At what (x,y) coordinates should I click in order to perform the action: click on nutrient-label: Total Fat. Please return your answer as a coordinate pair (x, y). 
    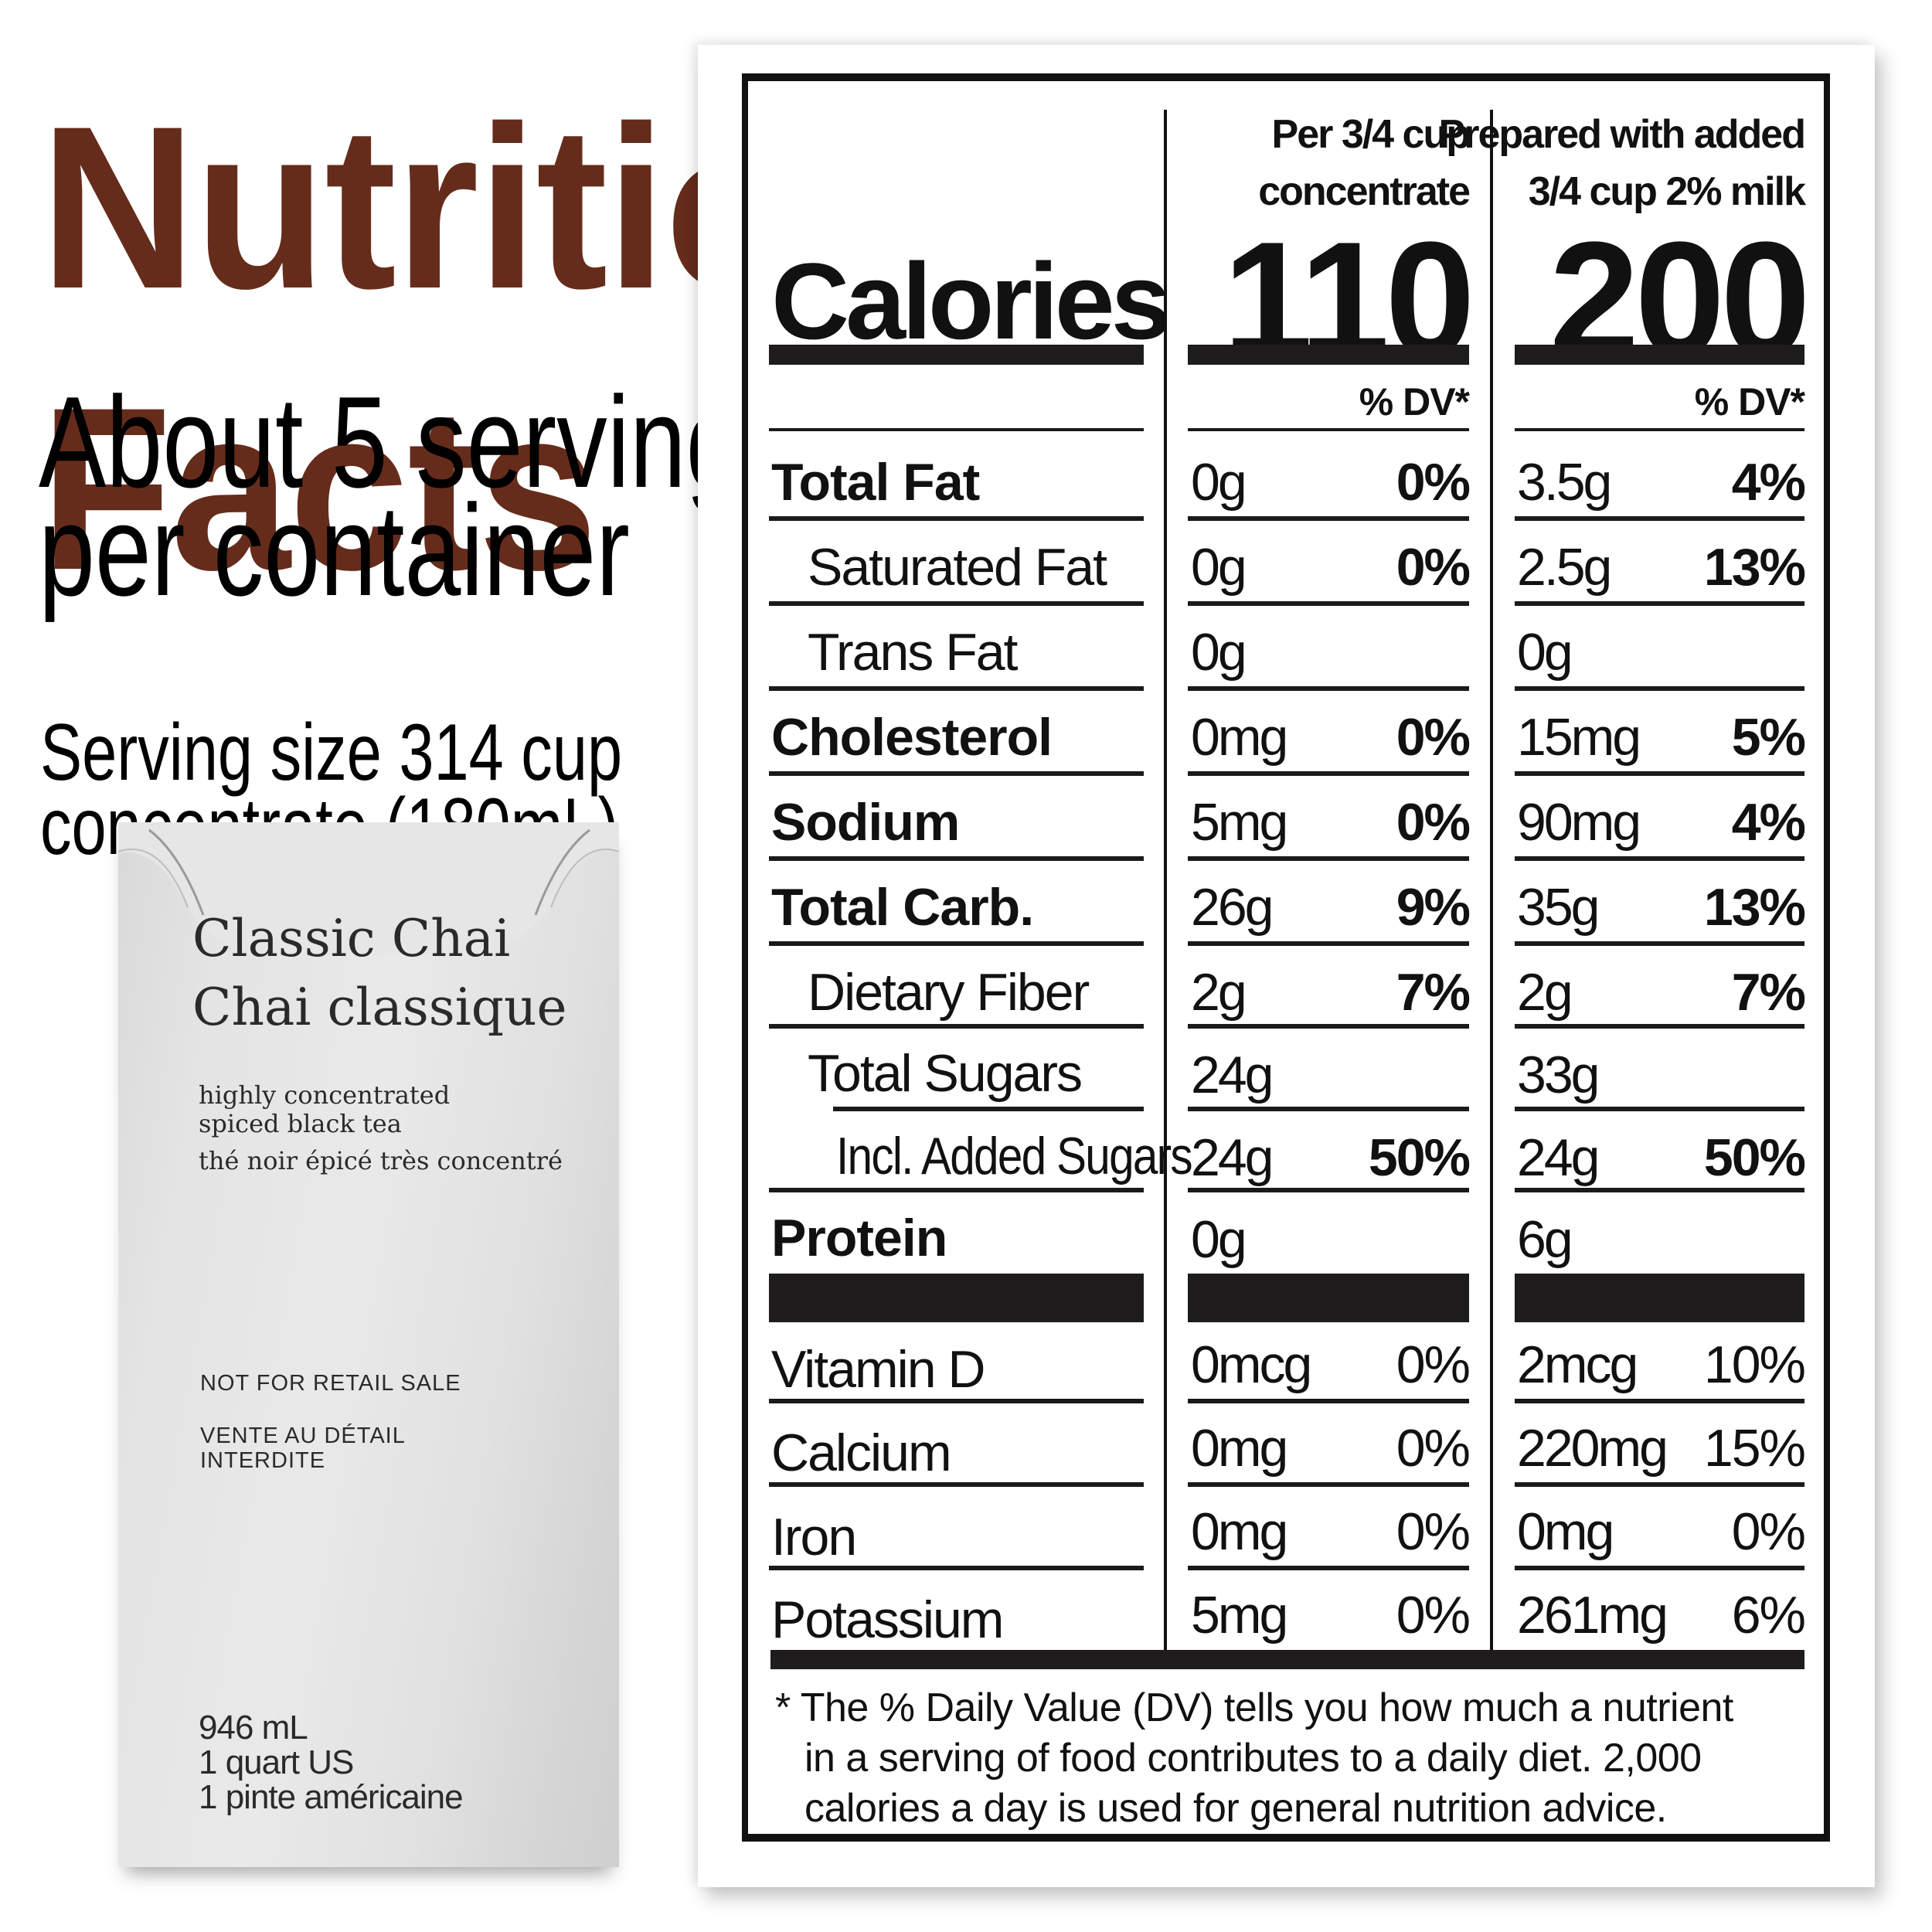
    Looking at the image, I should click on (876, 482).